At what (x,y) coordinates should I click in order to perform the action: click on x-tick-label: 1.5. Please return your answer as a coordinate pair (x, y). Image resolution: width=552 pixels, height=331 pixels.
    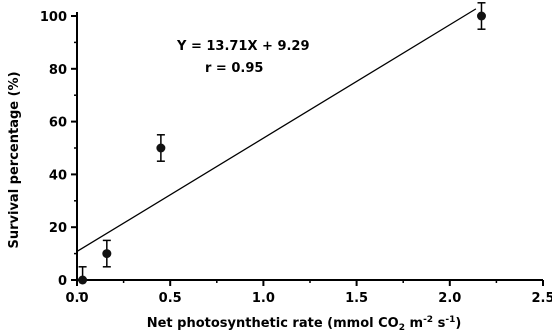
    Looking at the image, I should click on (356, 298).